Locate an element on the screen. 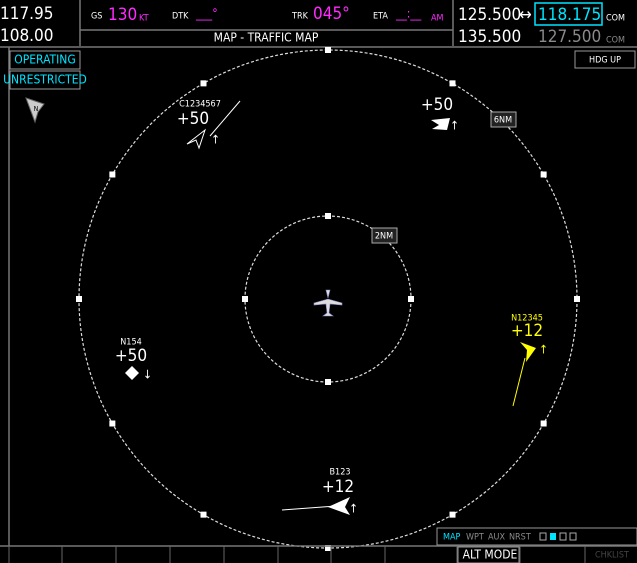 This screenshot has width=637, height=563. com-active-box is located at coordinates (568, 14).